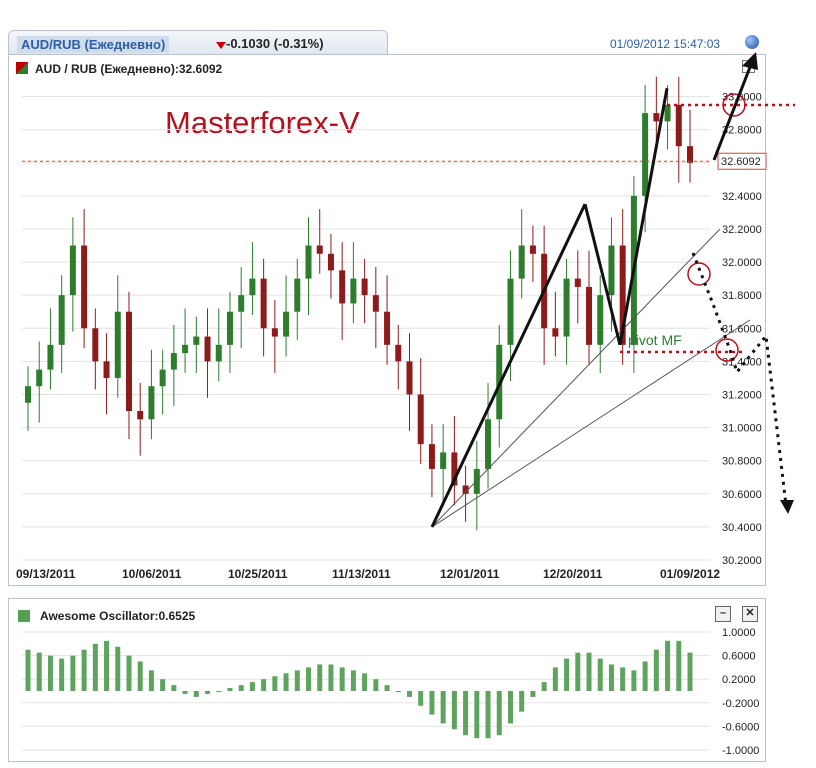 Image resolution: width=816 pixels, height=768 pixels. What do you see at coordinates (46, 574) in the screenshot?
I see `x-tick-label: 09/13/2011` at bounding box center [46, 574].